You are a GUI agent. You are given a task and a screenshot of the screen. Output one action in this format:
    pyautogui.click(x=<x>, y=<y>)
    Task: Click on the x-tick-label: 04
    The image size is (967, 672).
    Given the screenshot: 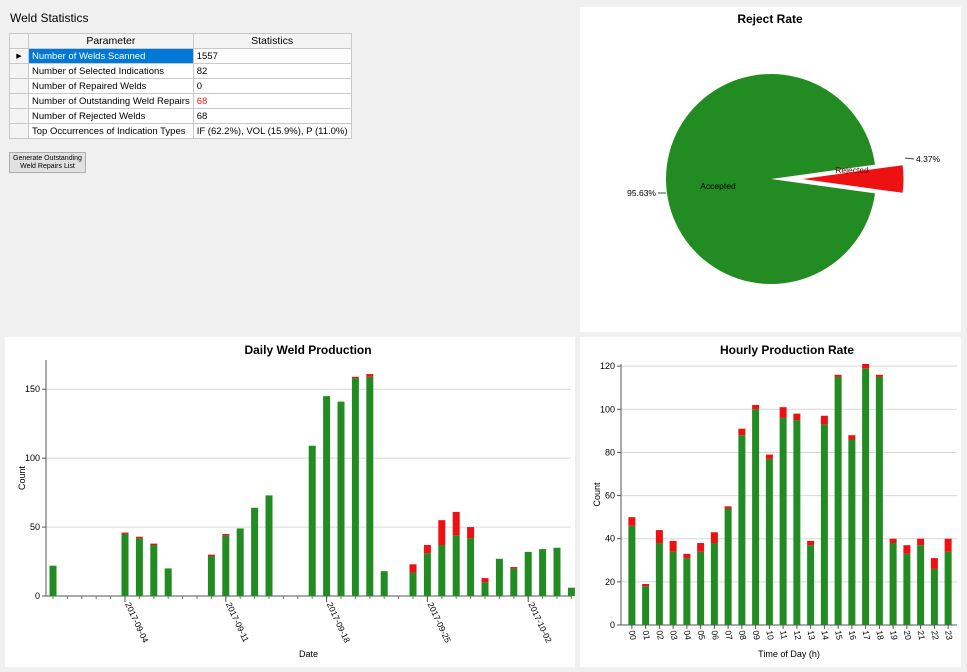 What is the action you would take?
    pyautogui.click(x=688, y=635)
    